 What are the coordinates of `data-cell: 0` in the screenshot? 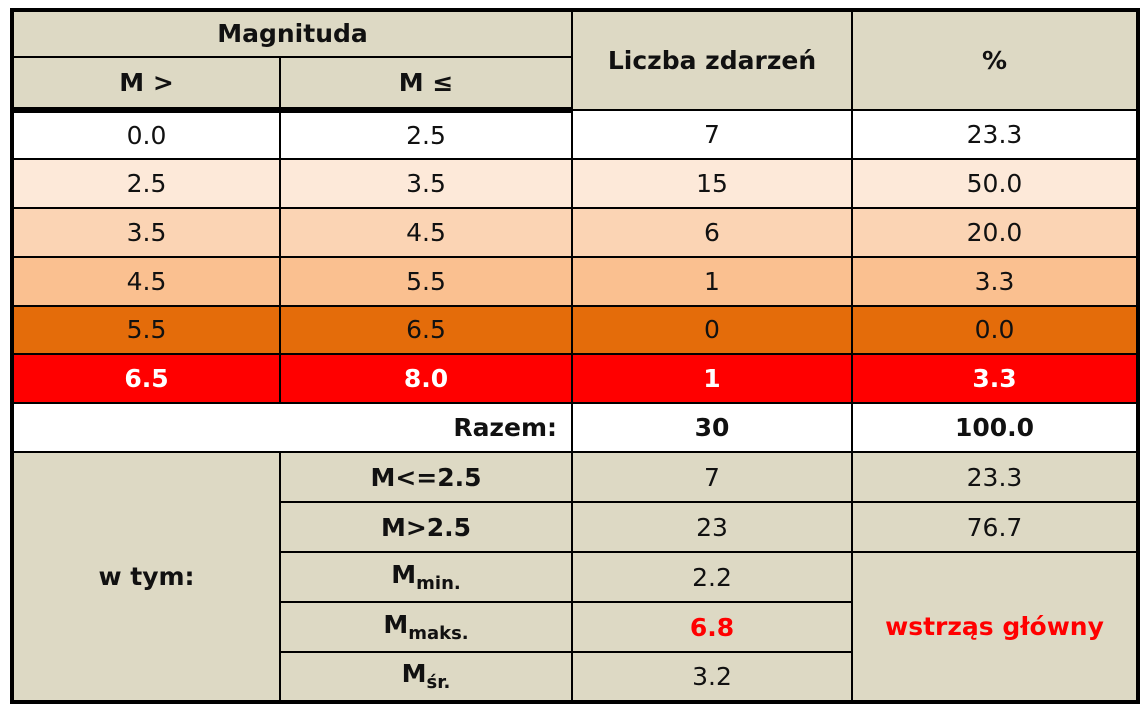 It's located at (712, 330).